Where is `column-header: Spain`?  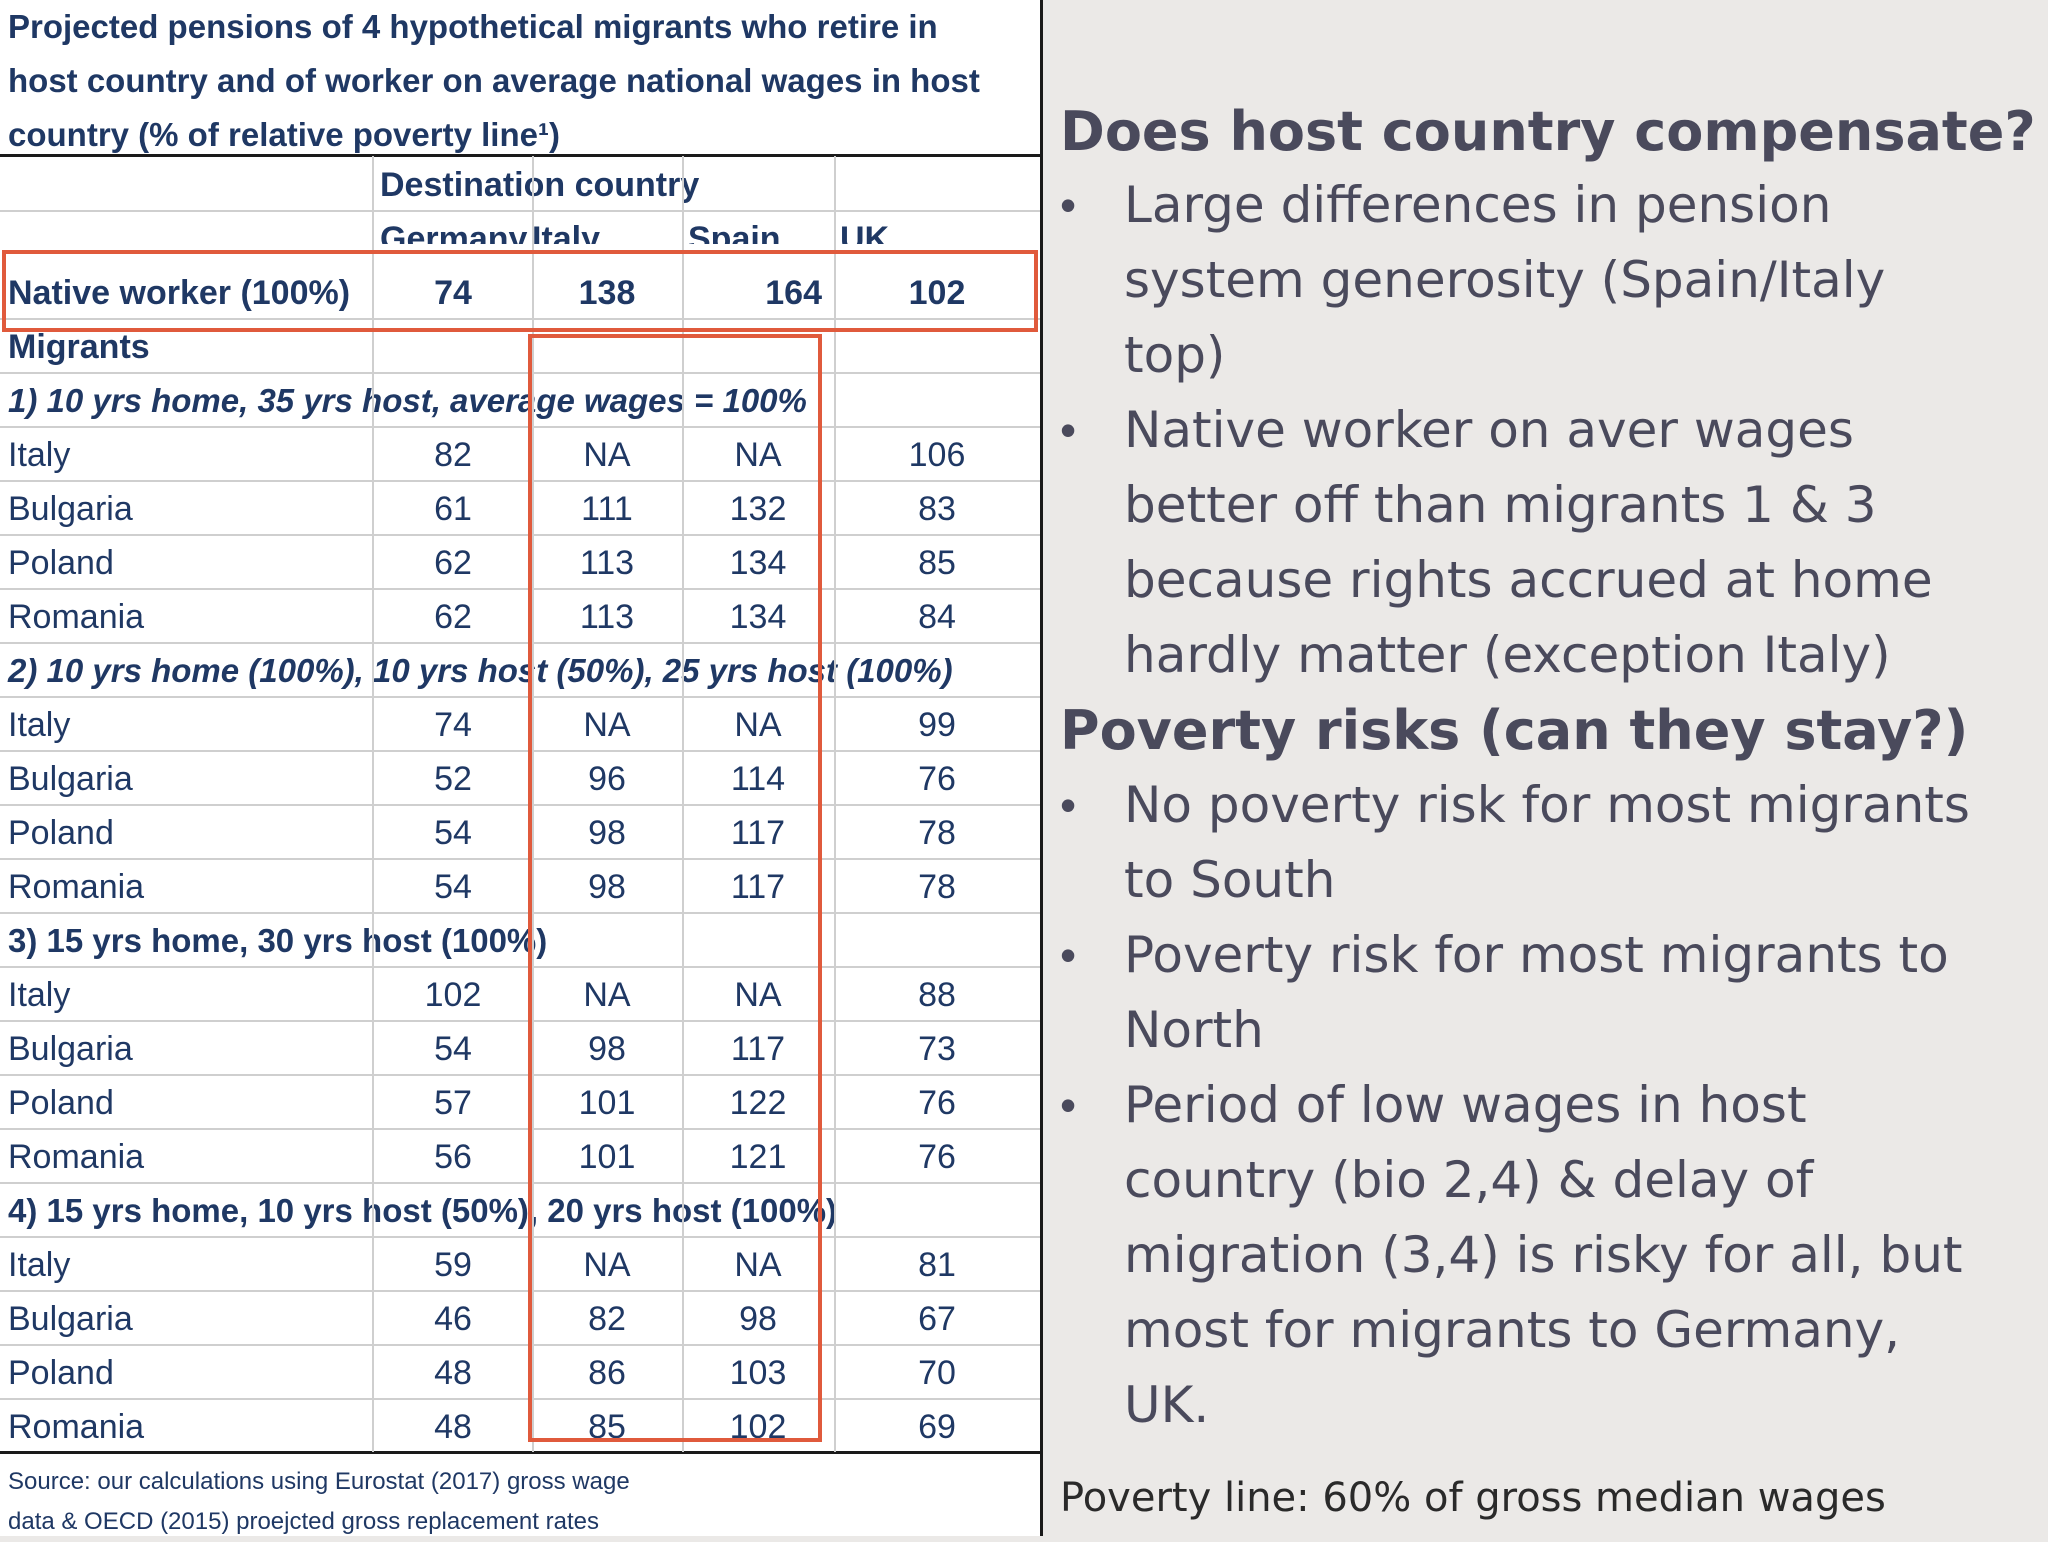 column-header: Spain is located at coordinates (734, 232).